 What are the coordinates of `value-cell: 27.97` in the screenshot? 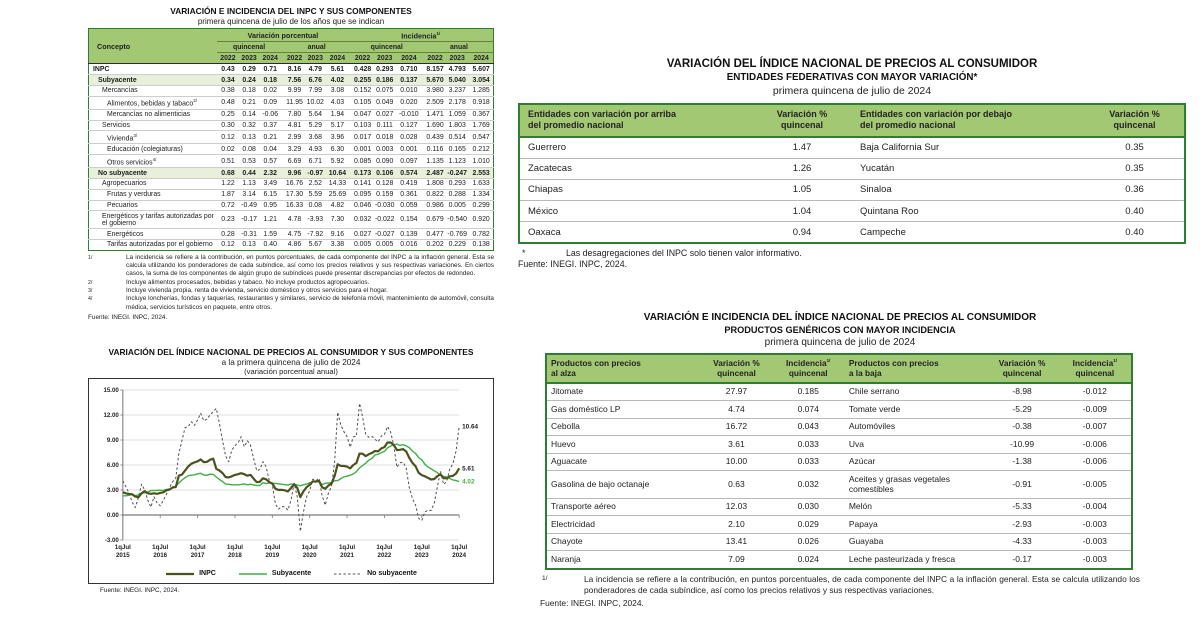 It's located at (736, 392).